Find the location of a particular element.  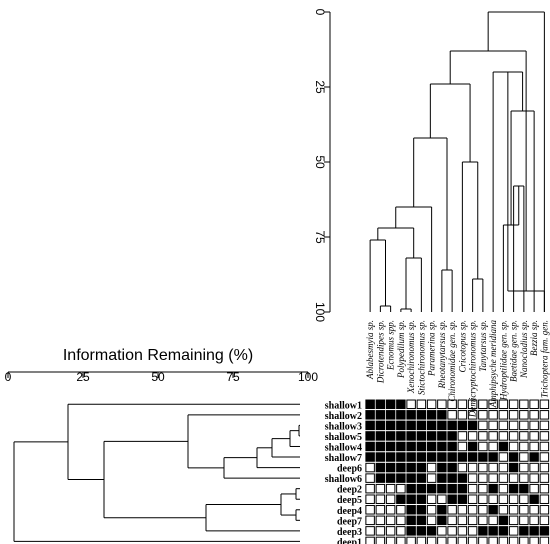

x-tick-label: 50 is located at coordinates (158, 377).